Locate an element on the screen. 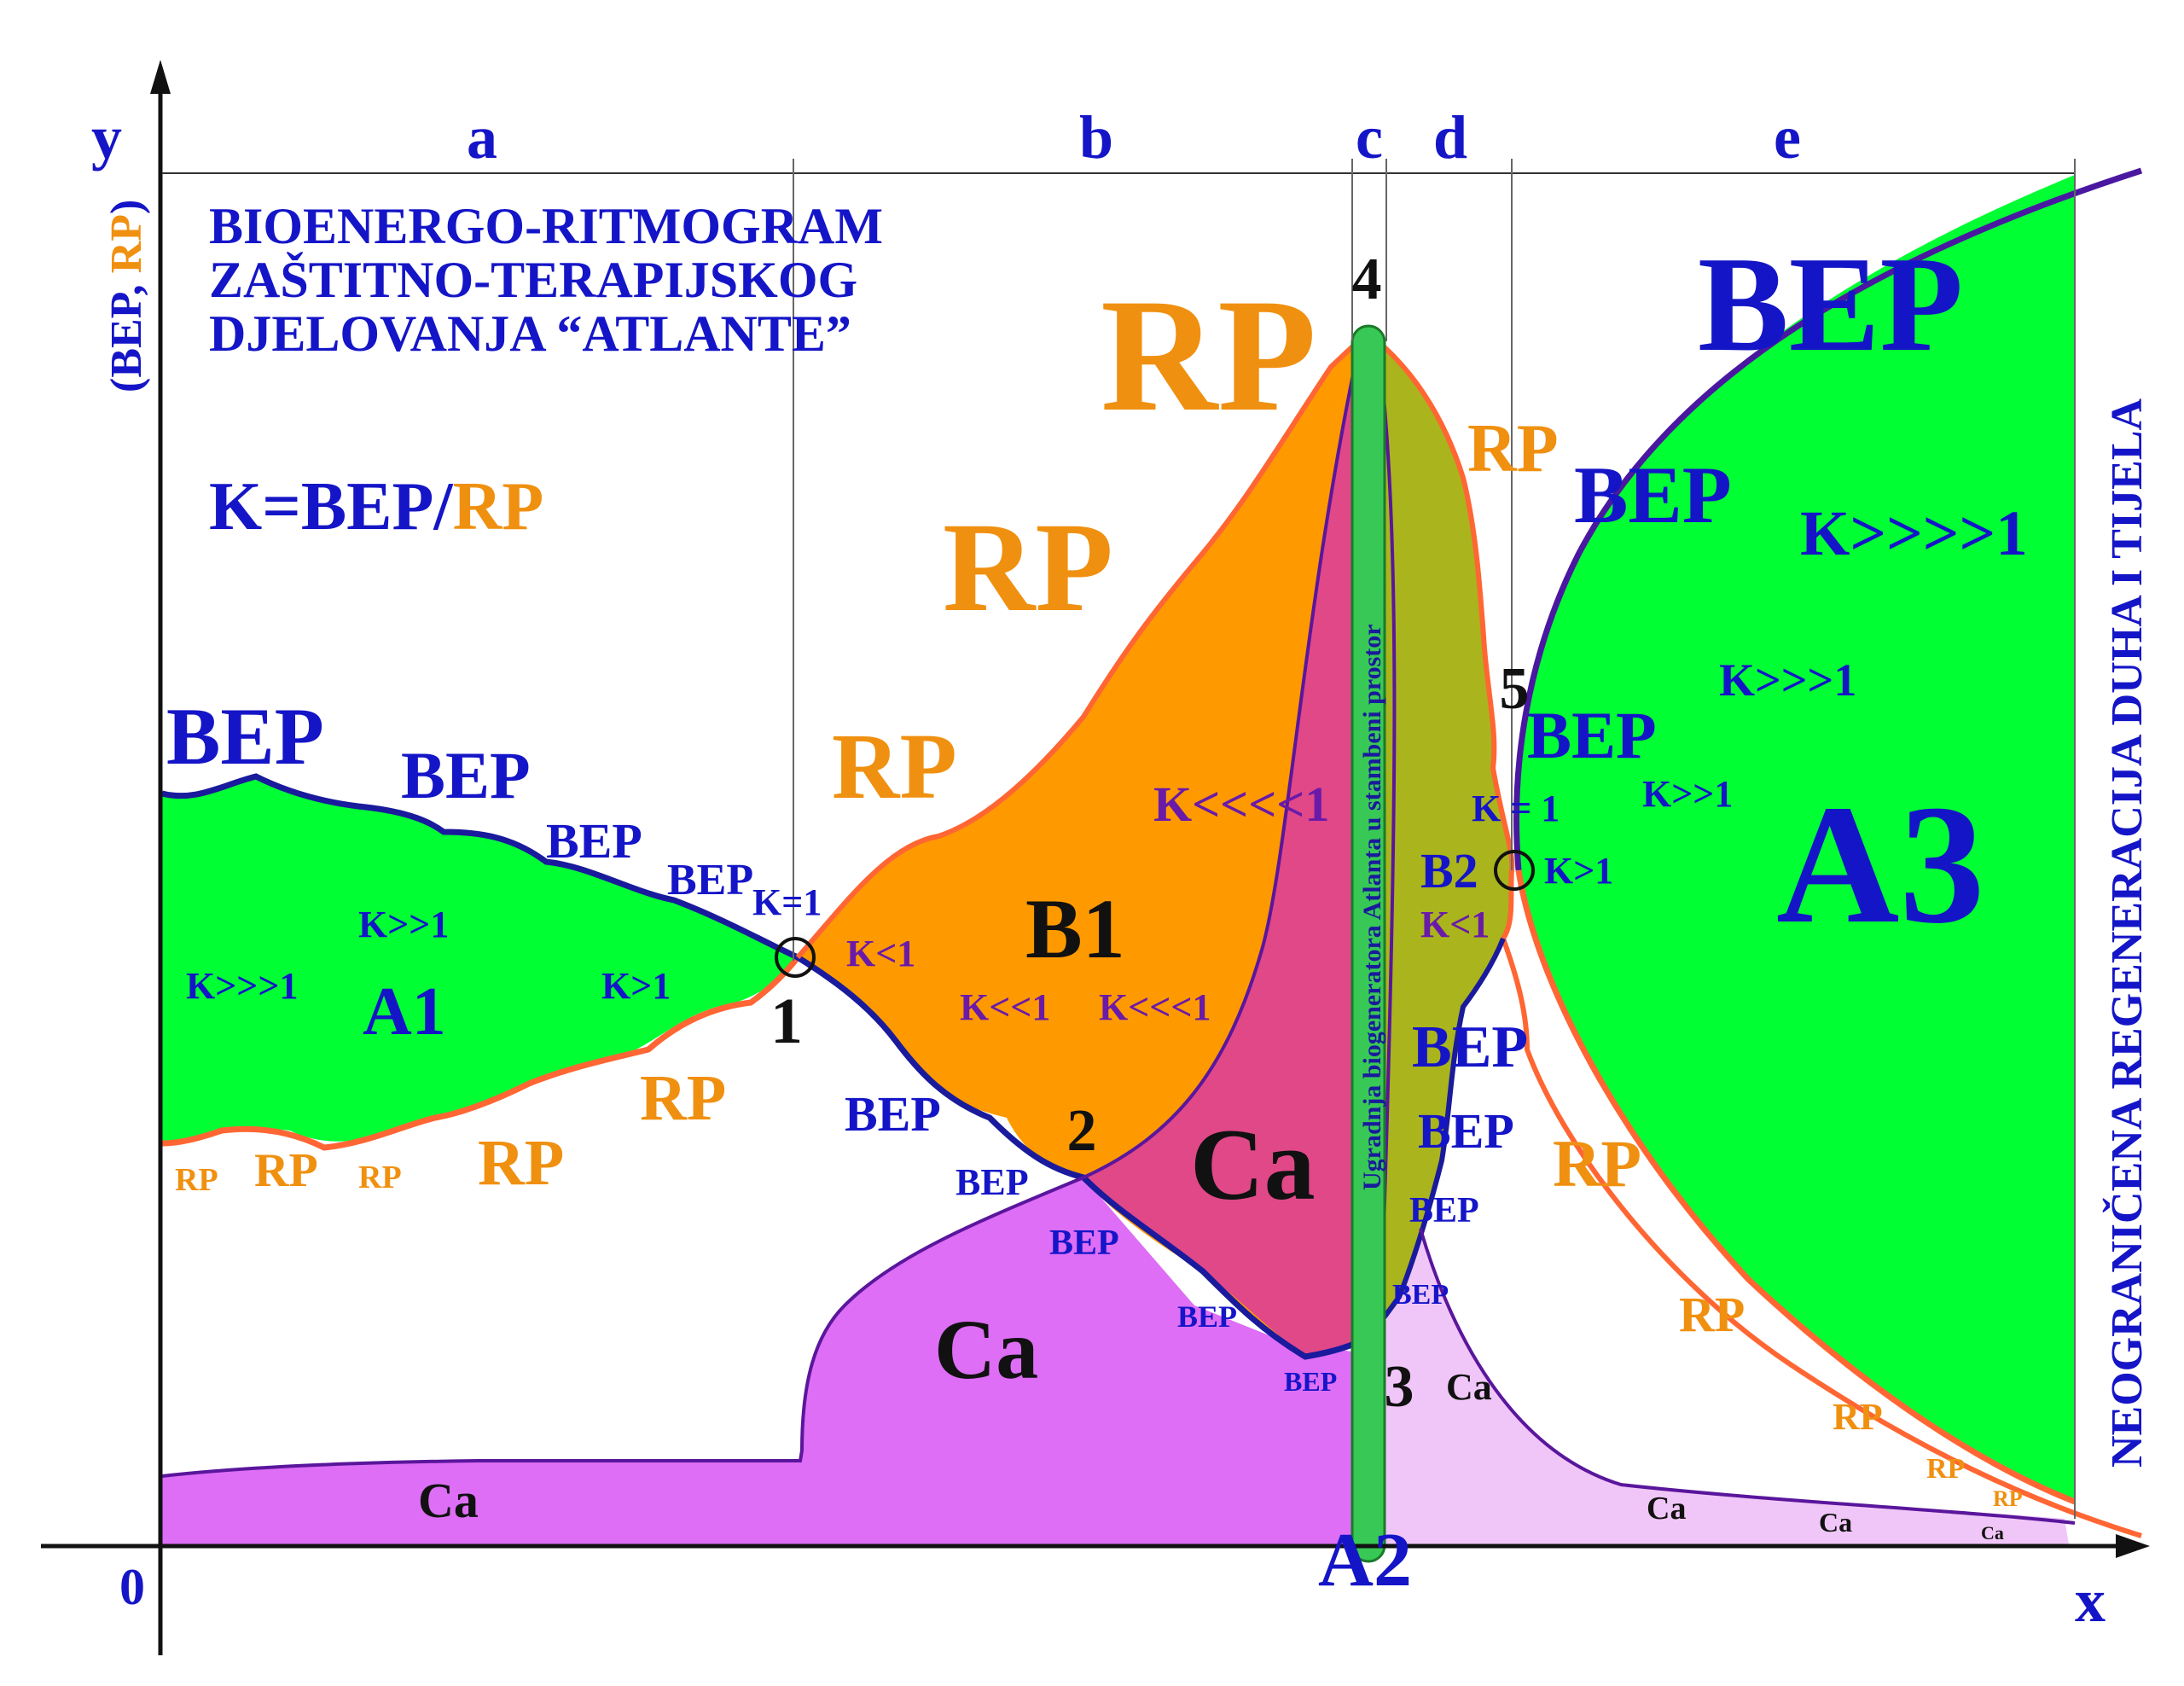 The image size is (2184, 1686). ca-region-base is located at coordinates (772, 1360).